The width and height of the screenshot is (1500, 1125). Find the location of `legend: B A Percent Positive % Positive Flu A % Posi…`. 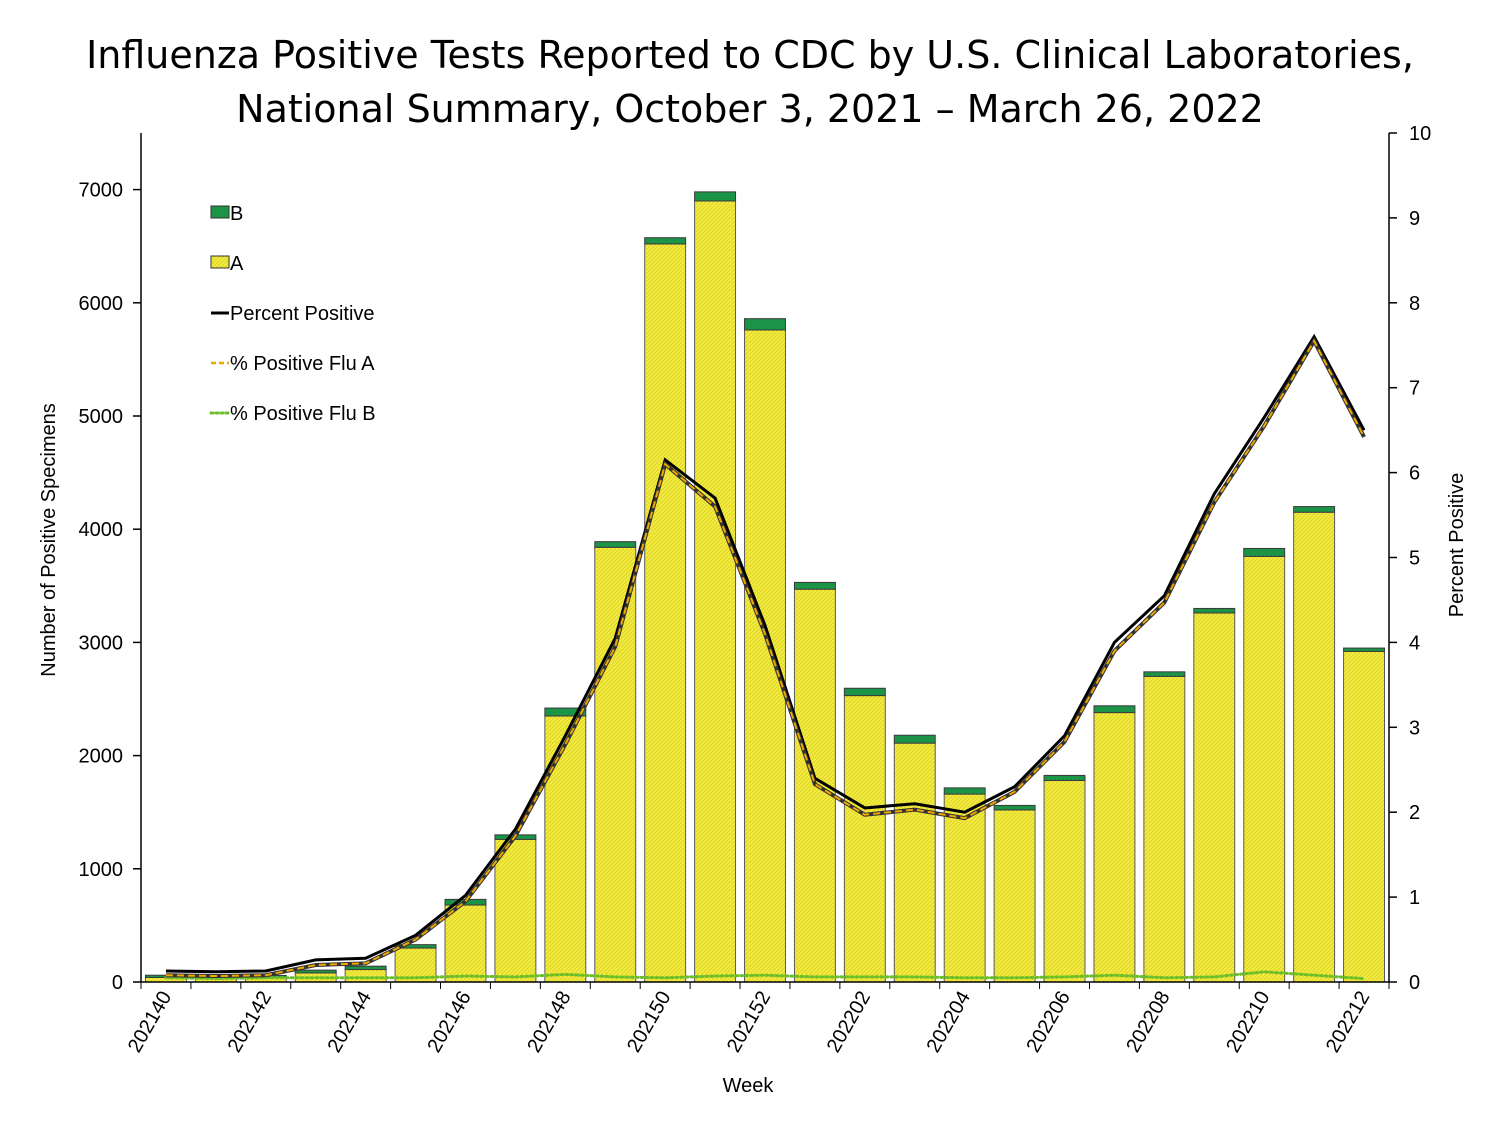

legend: B A Percent Positive % Positive Flu A % Posi… is located at coordinates (292, 314).